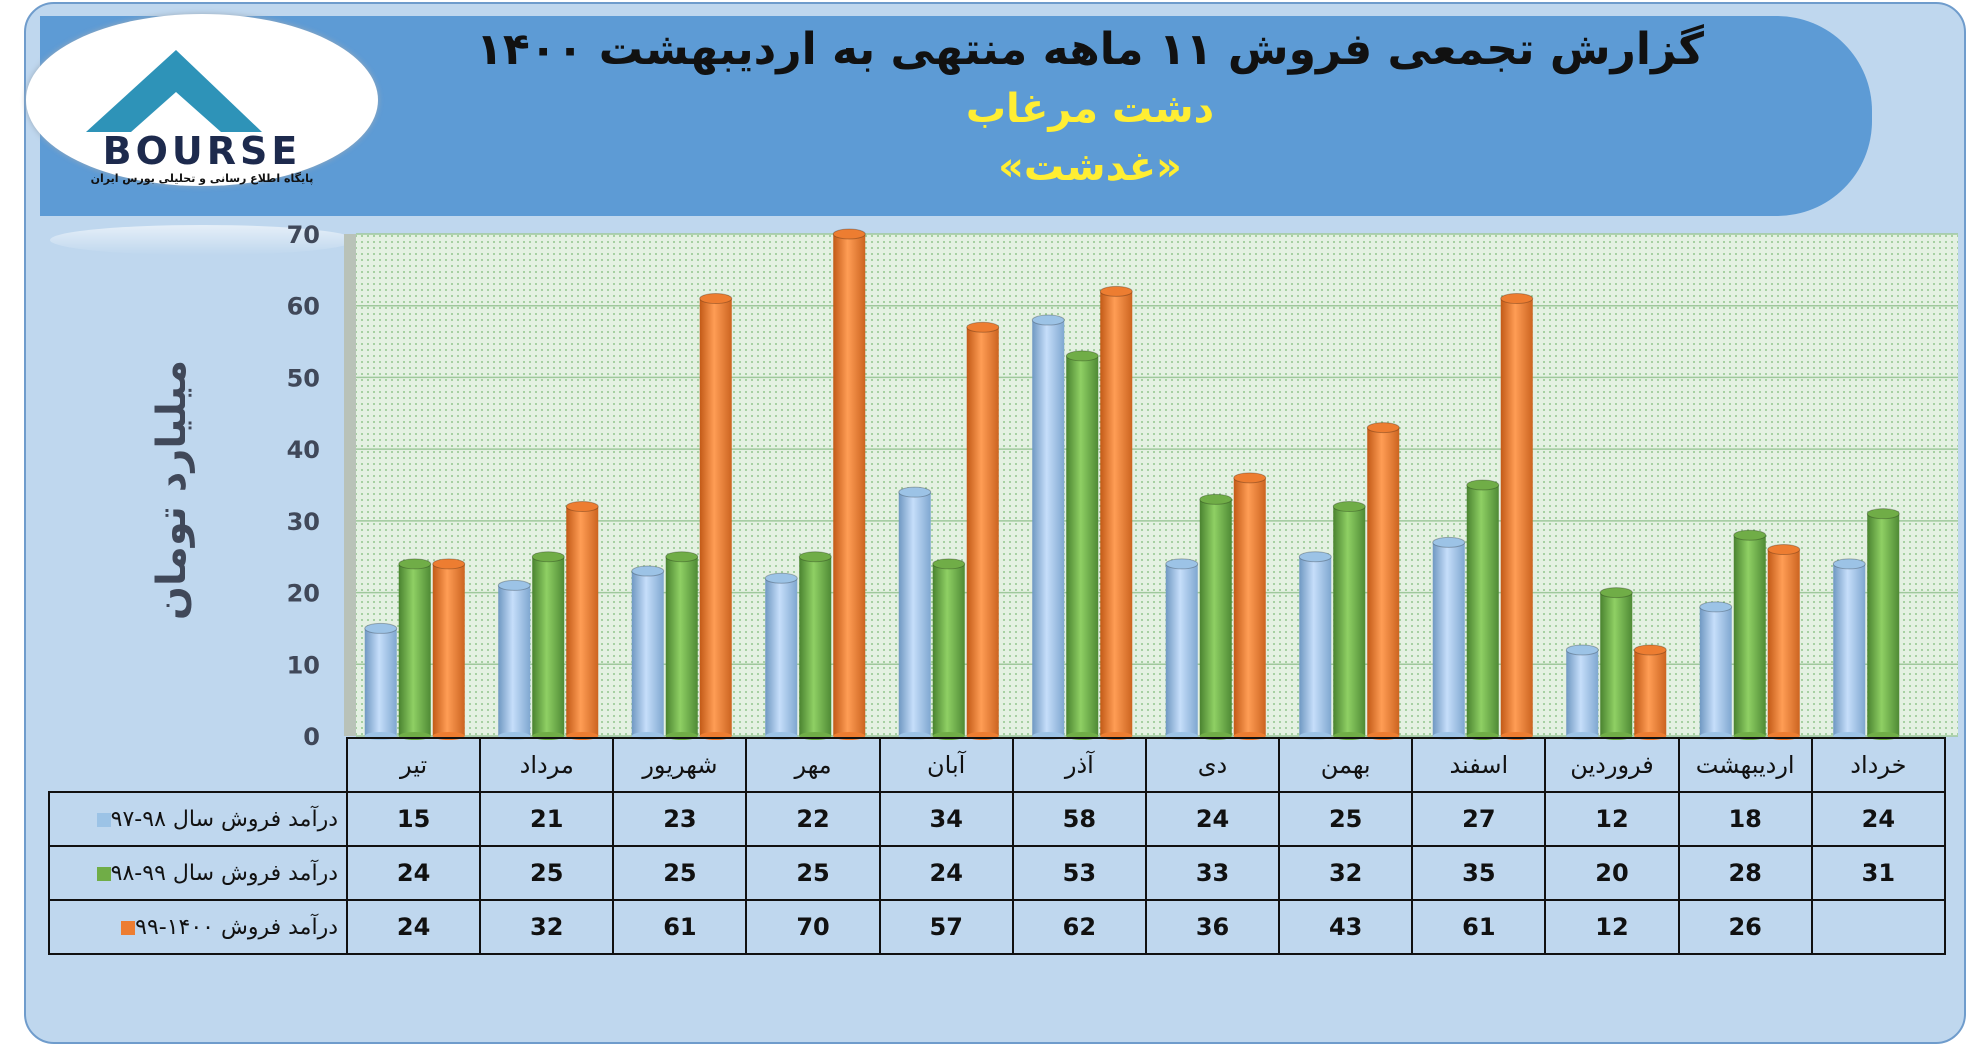 Image resolution: width=1986 pixels, height=1047 pixels. What do you see at coordinates (224, 819) in the screenshot?
I see `legend-label: درآمد فروش سال ۹۸-۹۷` at bounding box center [224, 819].